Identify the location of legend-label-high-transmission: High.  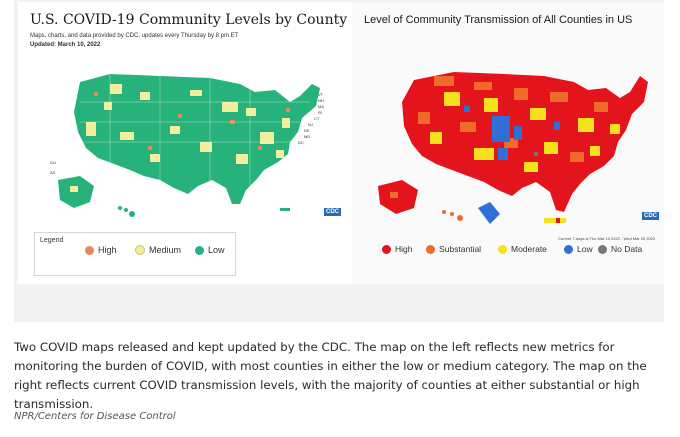
(404, 249).